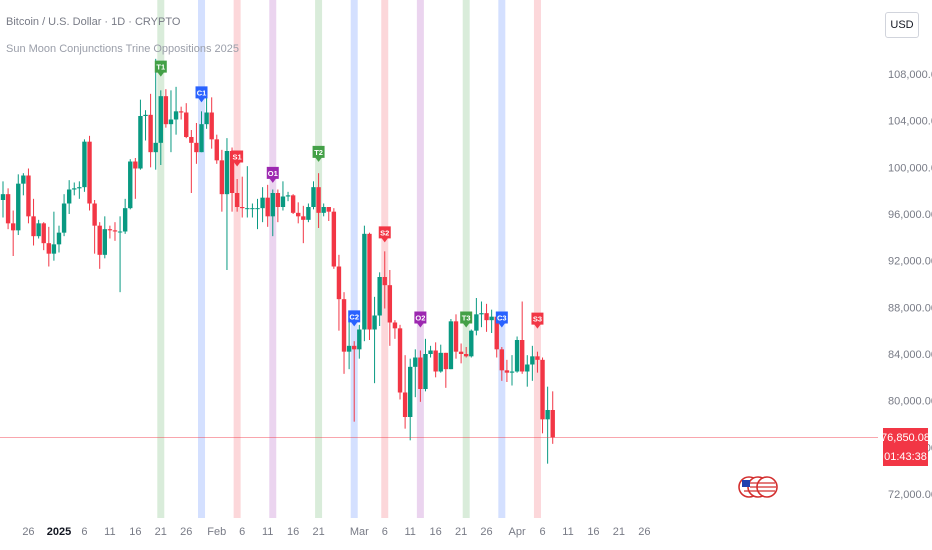 The height and width of the screenshot is (550, 932). I want to click on aspect-marker-label: O2, so click(420, 318).